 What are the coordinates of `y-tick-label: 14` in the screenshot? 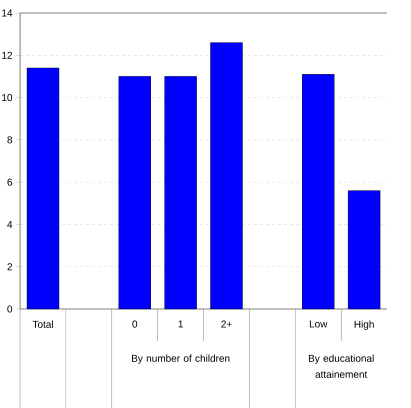 It's located at (7, 13).